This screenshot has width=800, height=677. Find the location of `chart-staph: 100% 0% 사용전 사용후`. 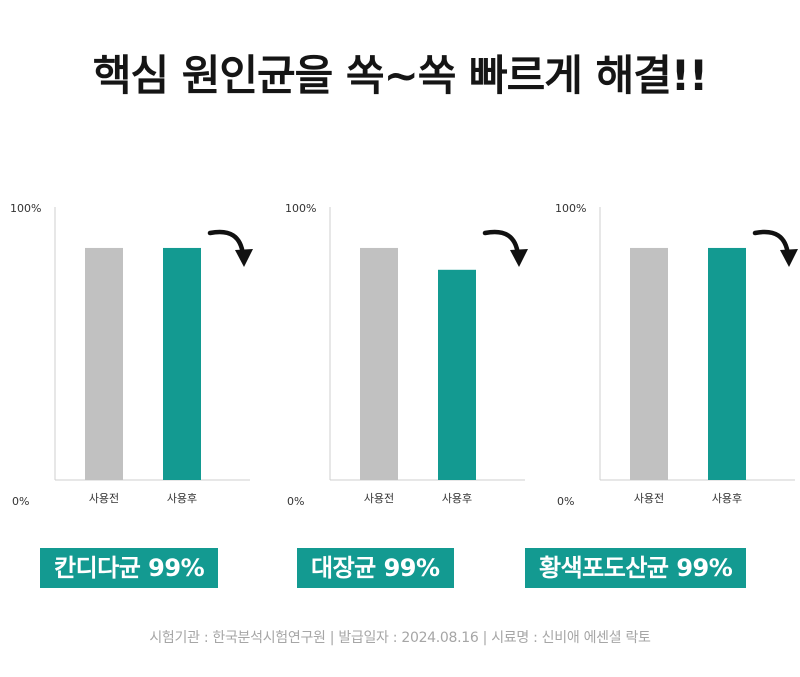

chart-staph: 100% 0% 사용전 사용후 is located at coordinates (676, 360).